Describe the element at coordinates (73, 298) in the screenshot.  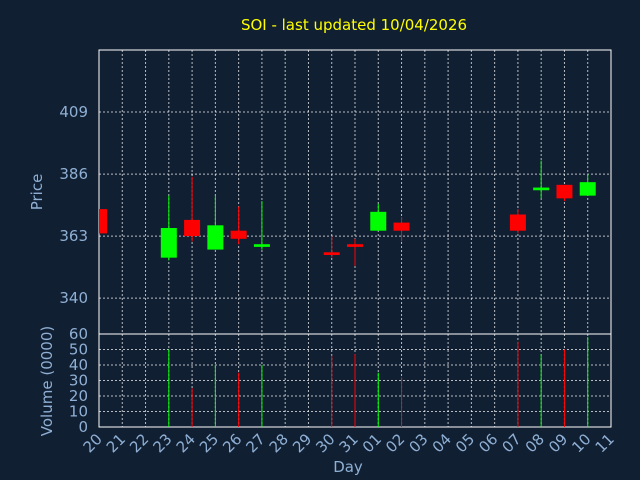
I see `price-tick-label: 340` at that location.